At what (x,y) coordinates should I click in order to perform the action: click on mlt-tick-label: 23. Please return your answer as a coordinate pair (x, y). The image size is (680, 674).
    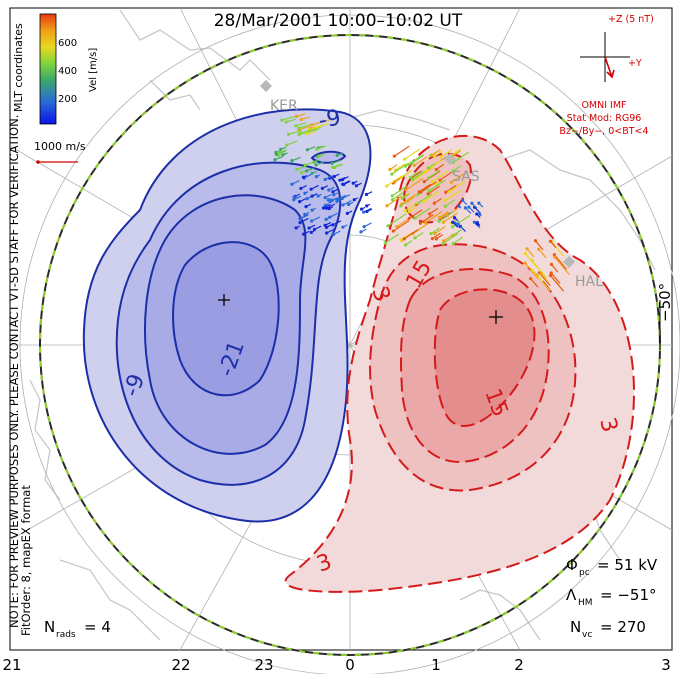
    Looking at the image, I should click on (263, 665).